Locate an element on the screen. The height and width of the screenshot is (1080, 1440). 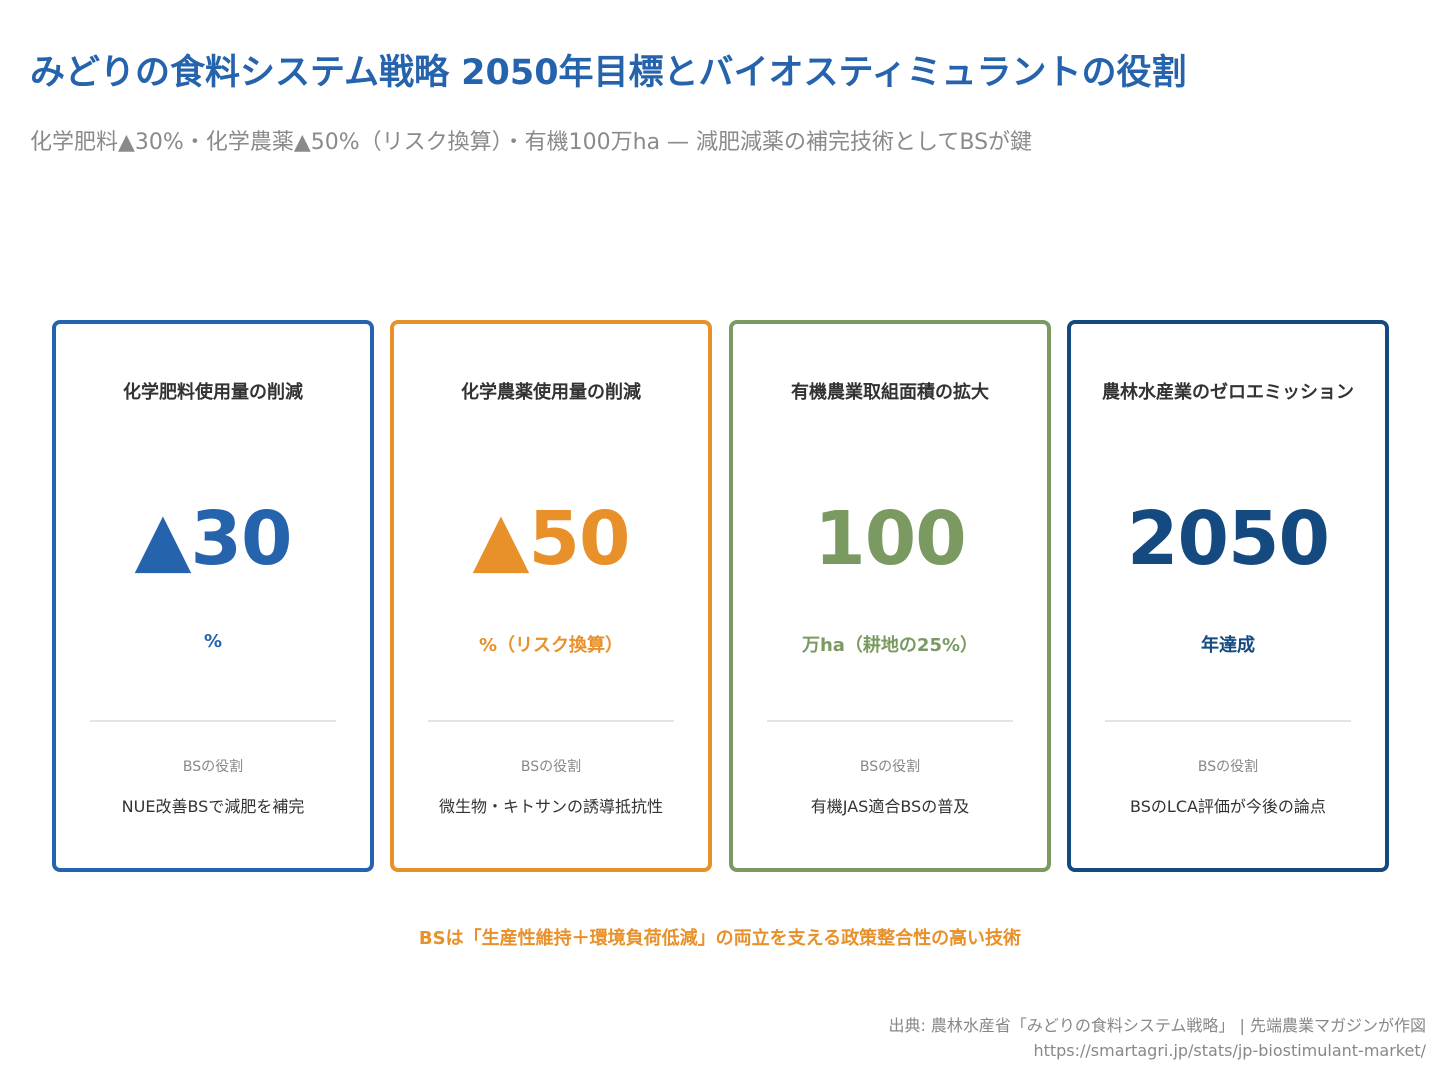
card-title: 農林水産業のゼロエミッション is located at coordinates (1228, 392).